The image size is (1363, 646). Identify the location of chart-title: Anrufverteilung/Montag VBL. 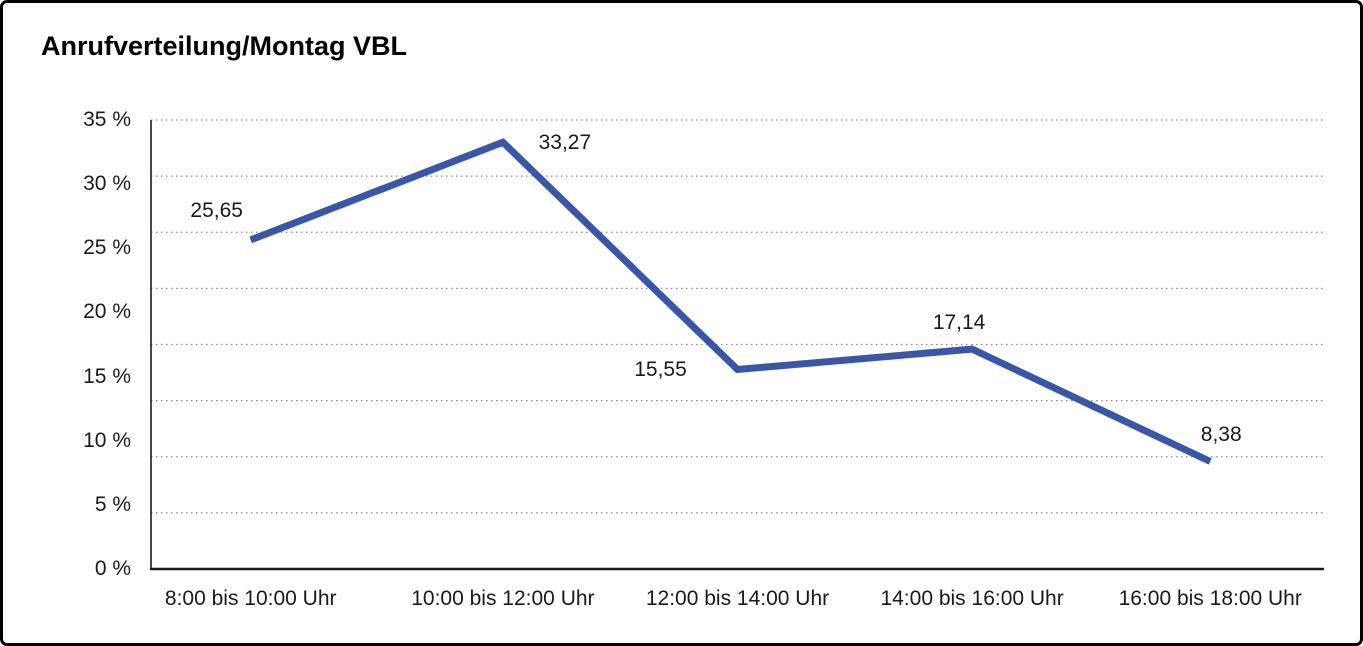
(224, 46).